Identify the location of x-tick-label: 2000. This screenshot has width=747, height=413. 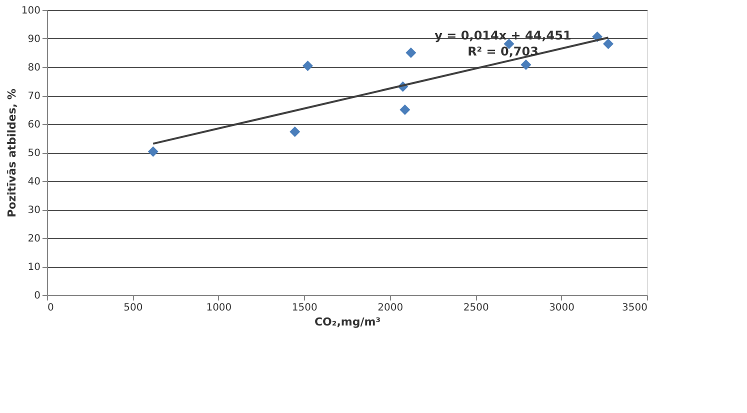
(391, 308).